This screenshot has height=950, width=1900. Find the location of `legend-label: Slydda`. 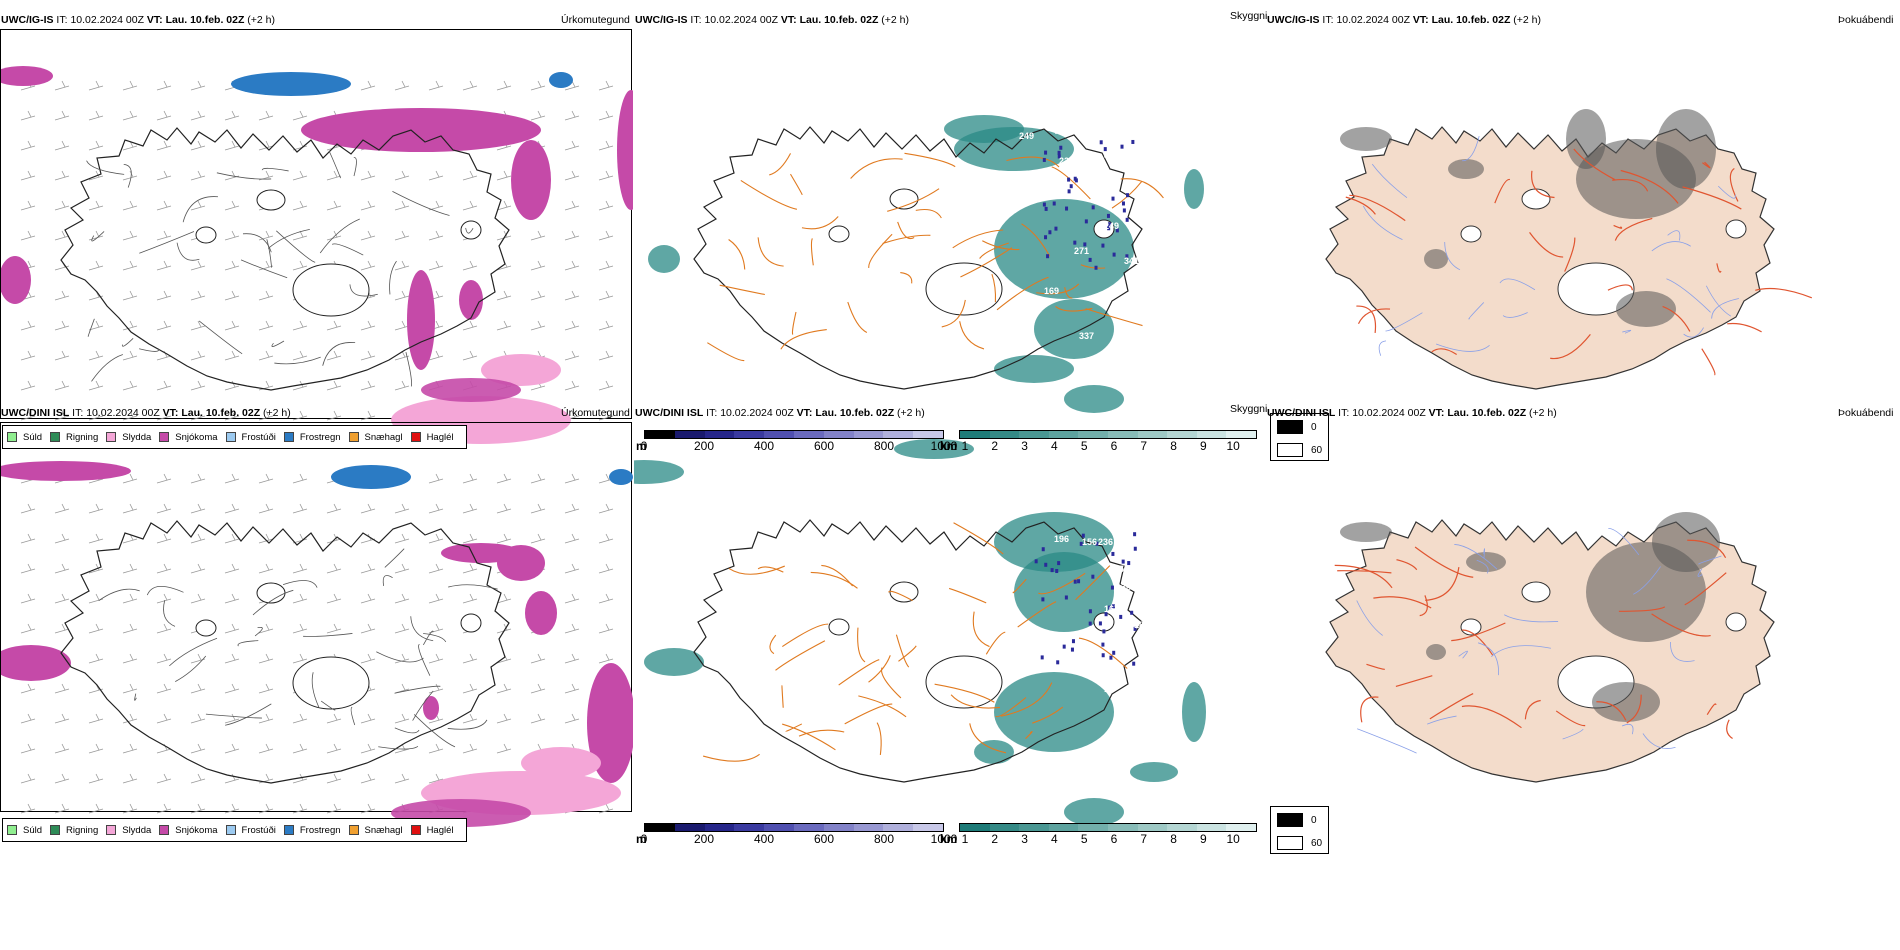

legend-label: Slydda is located at coordinates (137, 437).